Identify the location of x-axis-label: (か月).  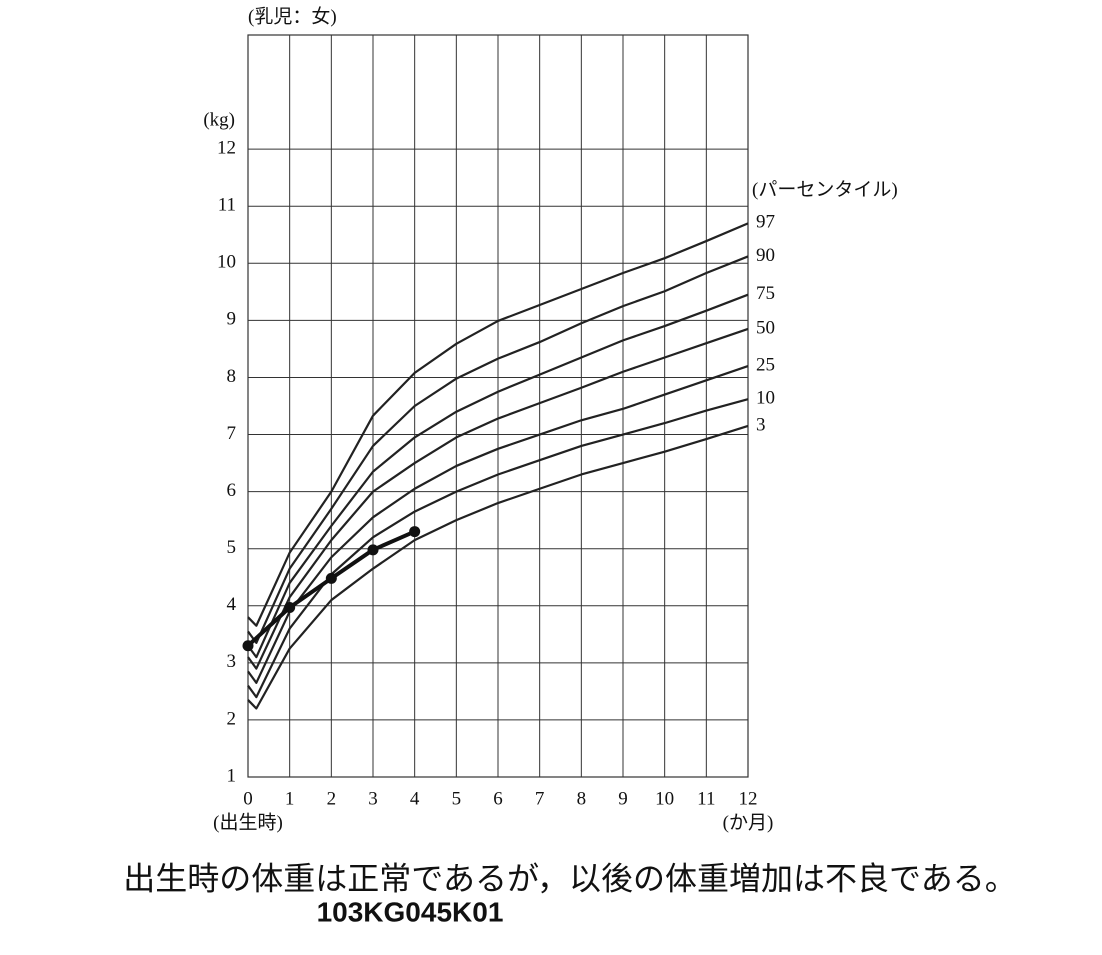
(748, 822).